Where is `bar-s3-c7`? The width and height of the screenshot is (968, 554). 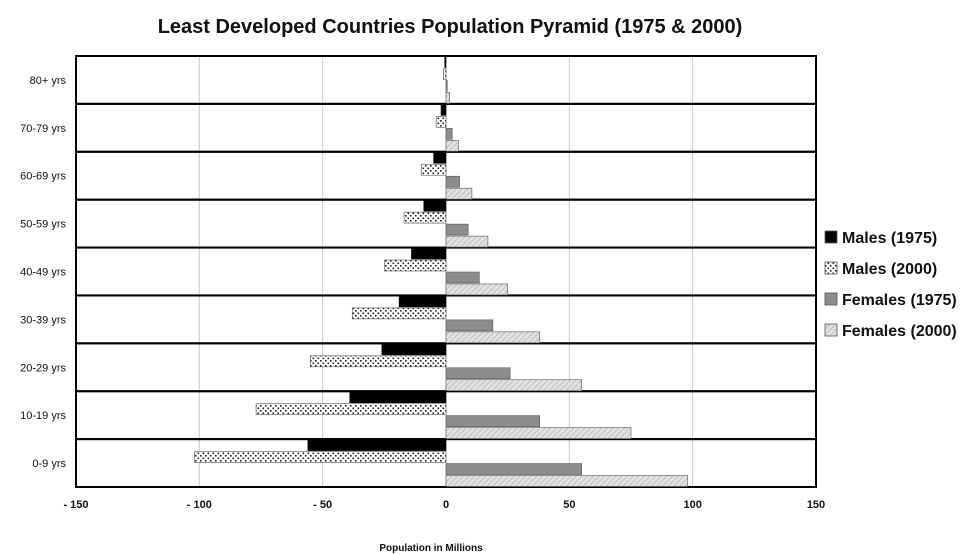
bar-s3-c7 is located at coordinates (538, 433).